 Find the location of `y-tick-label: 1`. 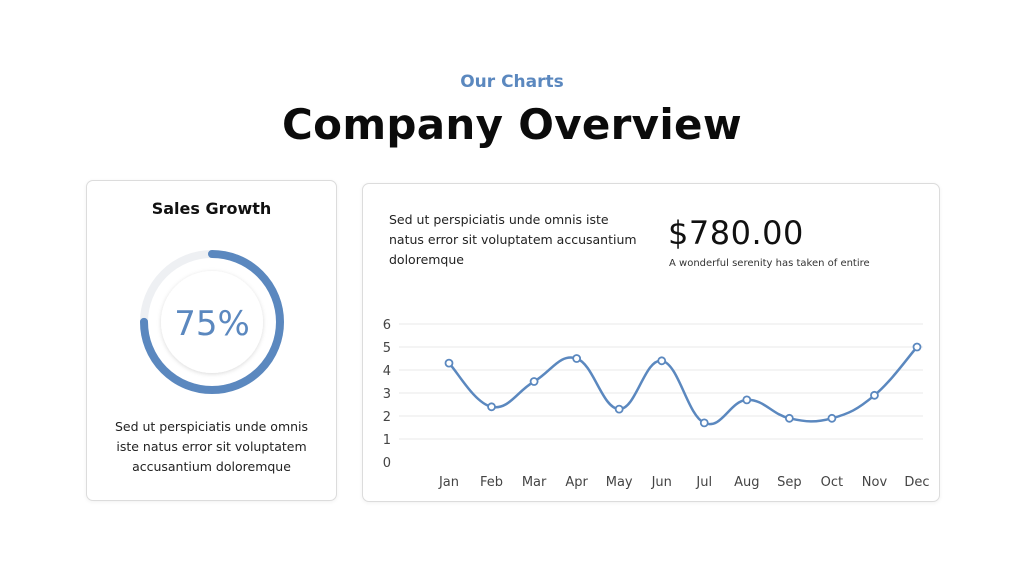

y-tick-label: 1 is located at coordinates (387, 440).